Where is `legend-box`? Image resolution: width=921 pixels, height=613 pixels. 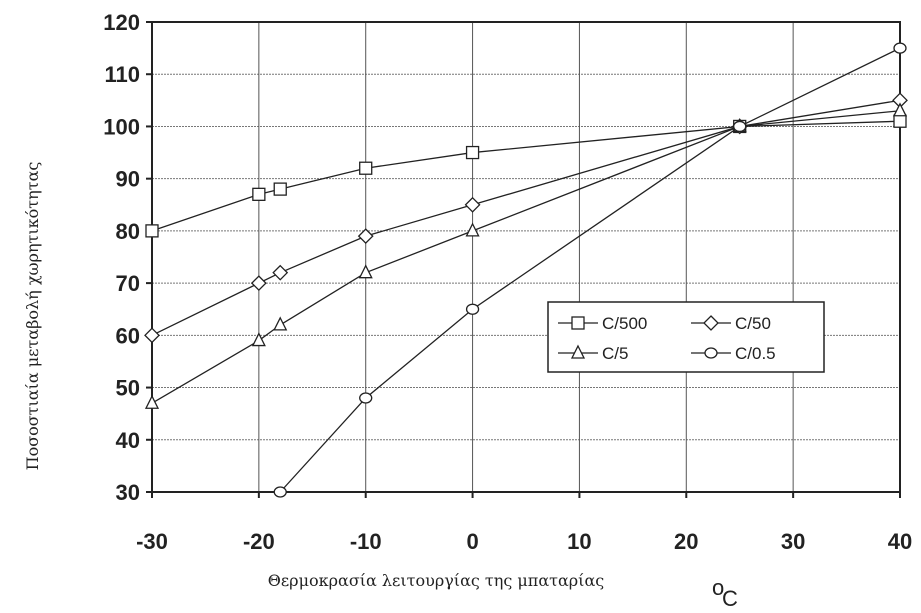 legend-box is located at coordinates (686, 337).